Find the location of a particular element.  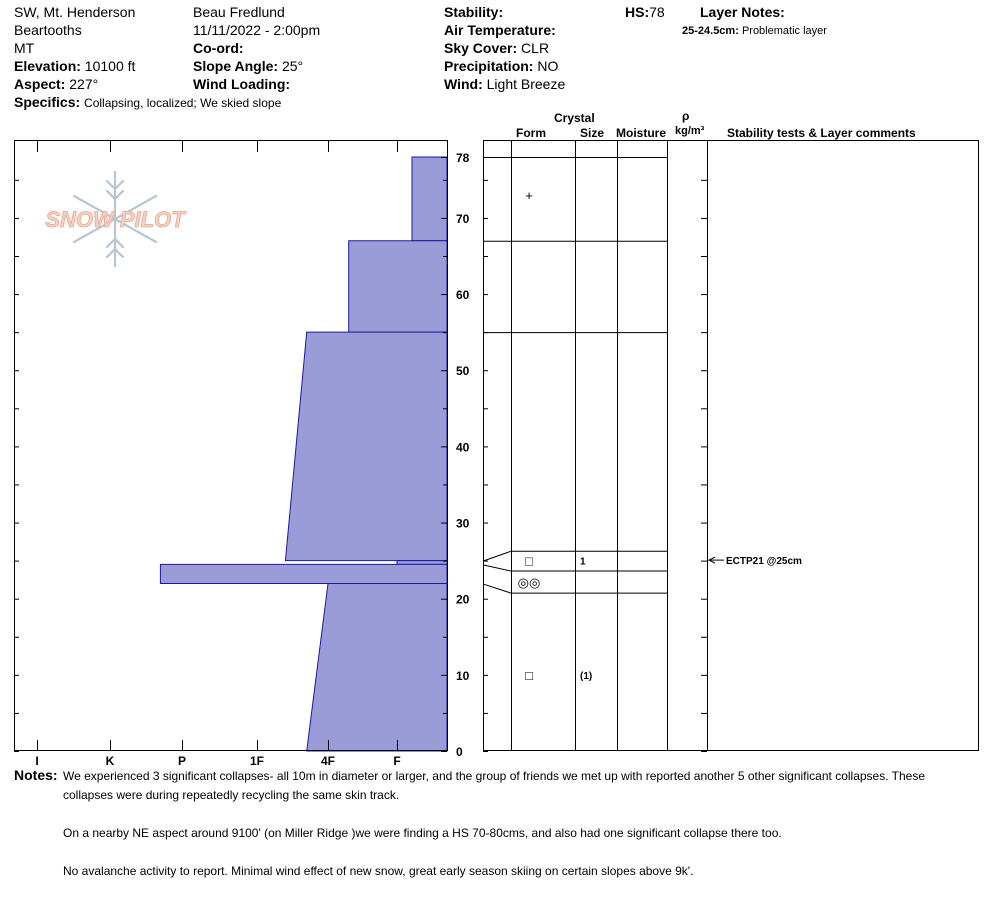

air-temperature-label: Air Temperature: is located at coordinates (500, 30).